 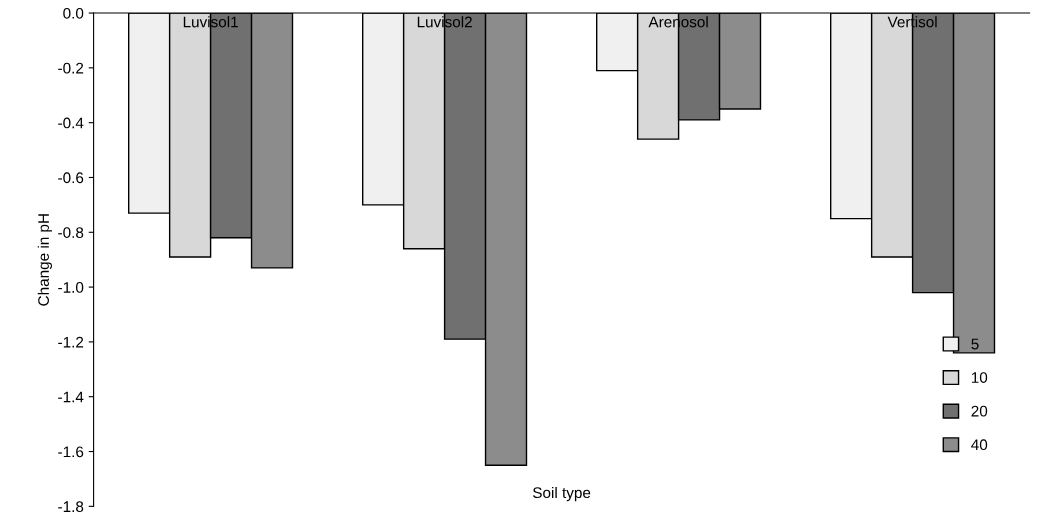 What do you see at coordinates (71, 507) in the screenshot?
I see `y-tick-label: -1.8` at bounding box center [71, 507].